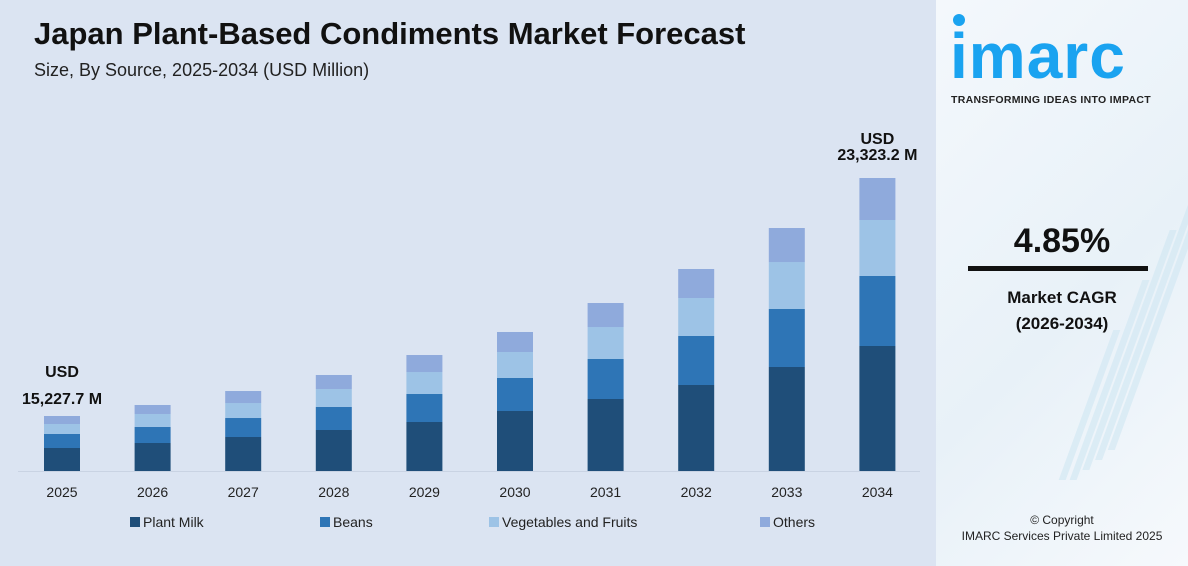  I want to click on bar-segment-others-2025, so click(62, 420).